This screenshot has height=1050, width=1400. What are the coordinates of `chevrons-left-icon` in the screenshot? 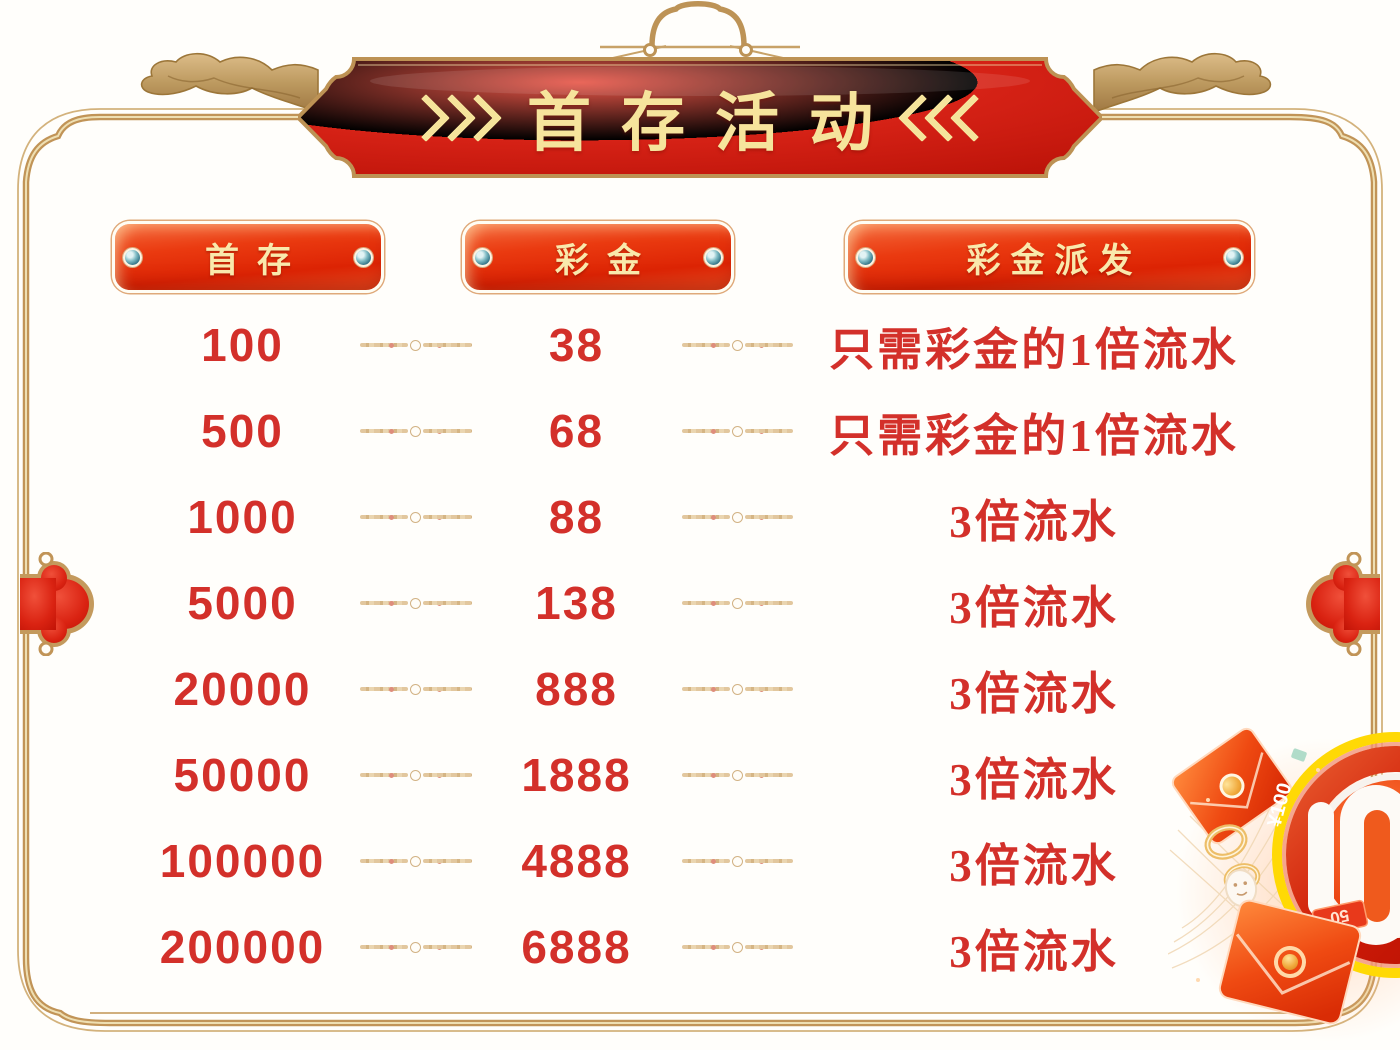 It's located at (948, 117).